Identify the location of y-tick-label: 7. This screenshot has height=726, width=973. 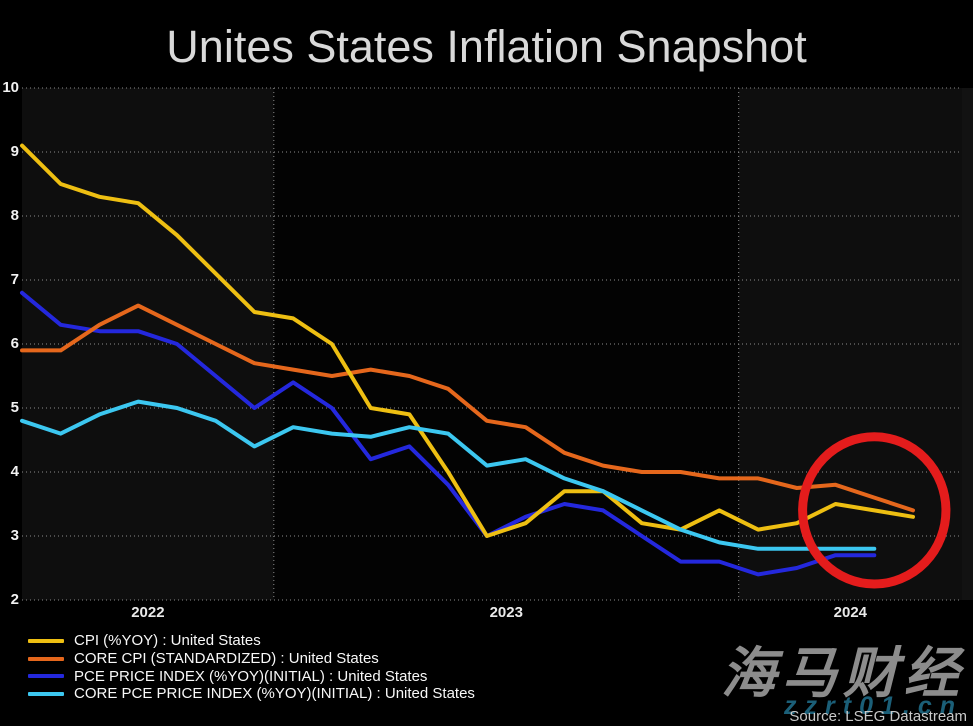
(14, 279).